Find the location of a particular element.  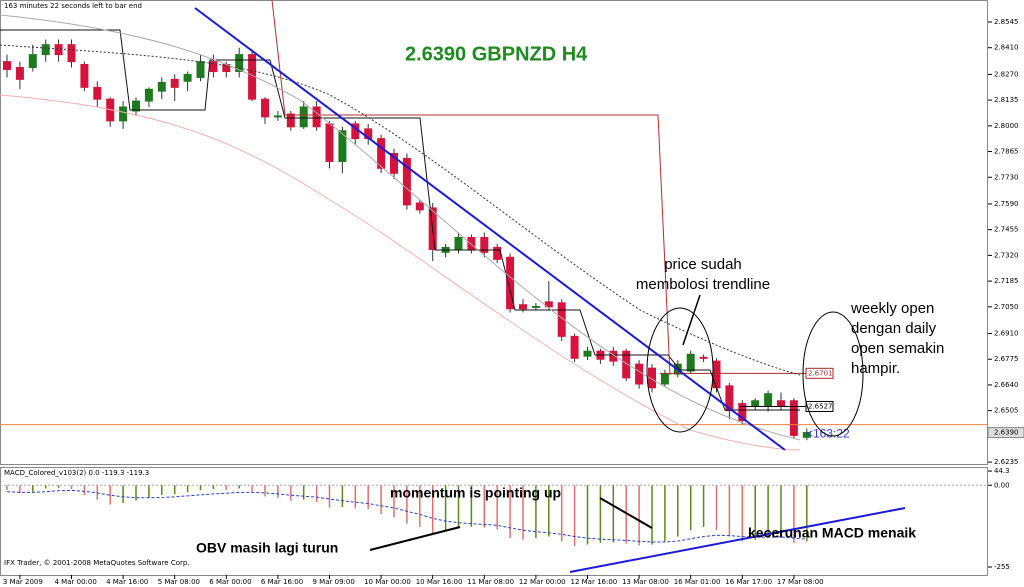

annotation: open semakin is located at coordinates (897, 348).